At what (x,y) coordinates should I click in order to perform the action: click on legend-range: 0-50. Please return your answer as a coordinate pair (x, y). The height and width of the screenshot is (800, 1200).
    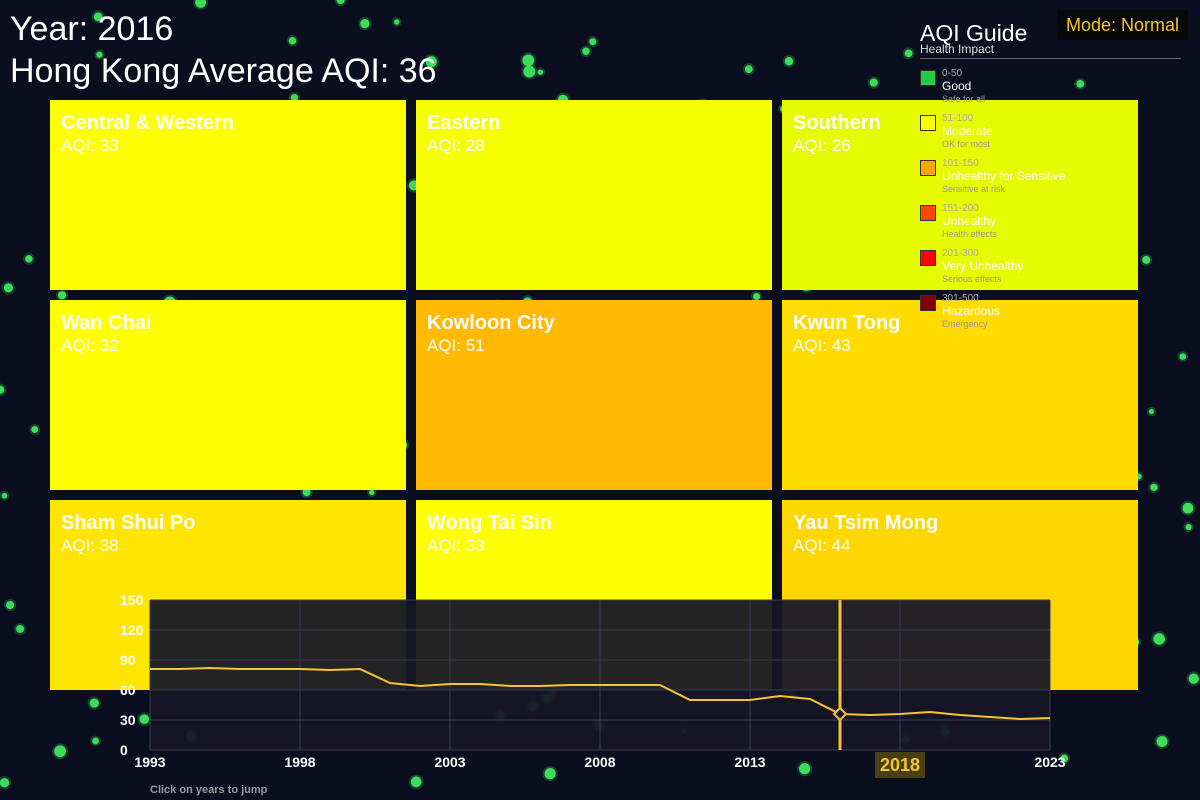
    Looking at the image, I should click on (952, 73).